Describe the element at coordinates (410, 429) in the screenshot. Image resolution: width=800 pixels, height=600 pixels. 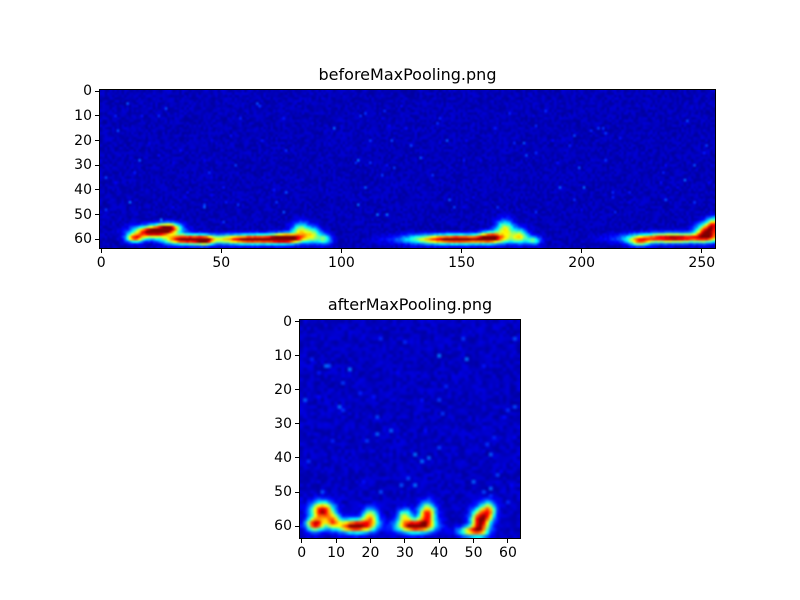
I see `after-maxpooling-heatmap` at that location.